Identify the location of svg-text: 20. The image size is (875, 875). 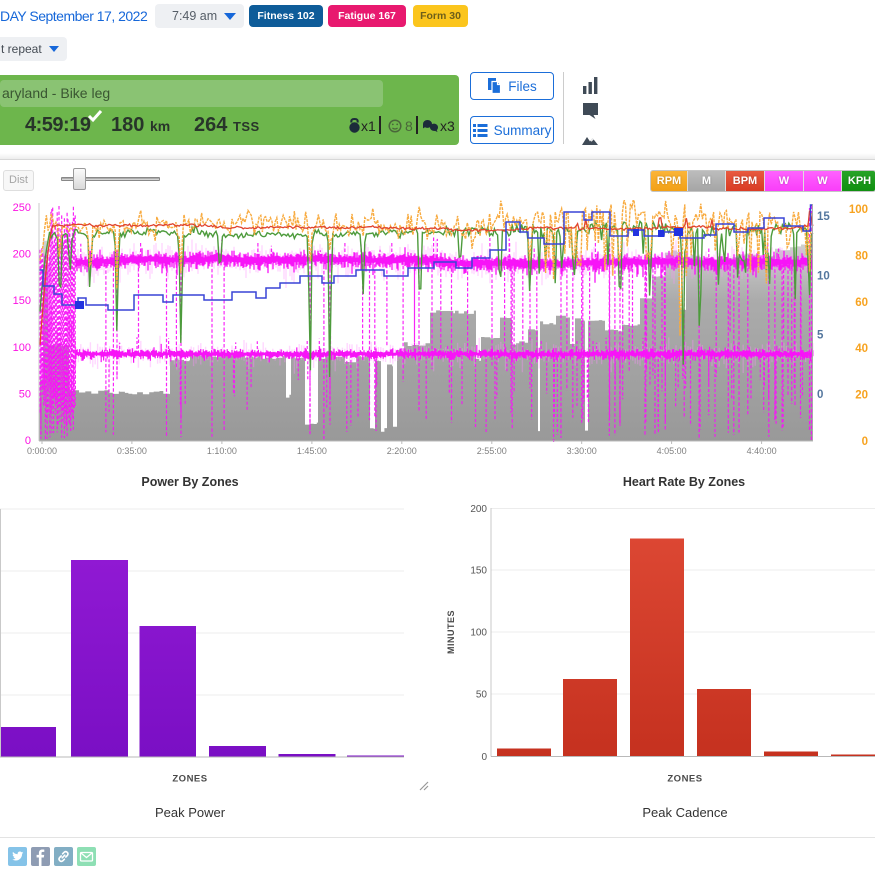
(861, 396).